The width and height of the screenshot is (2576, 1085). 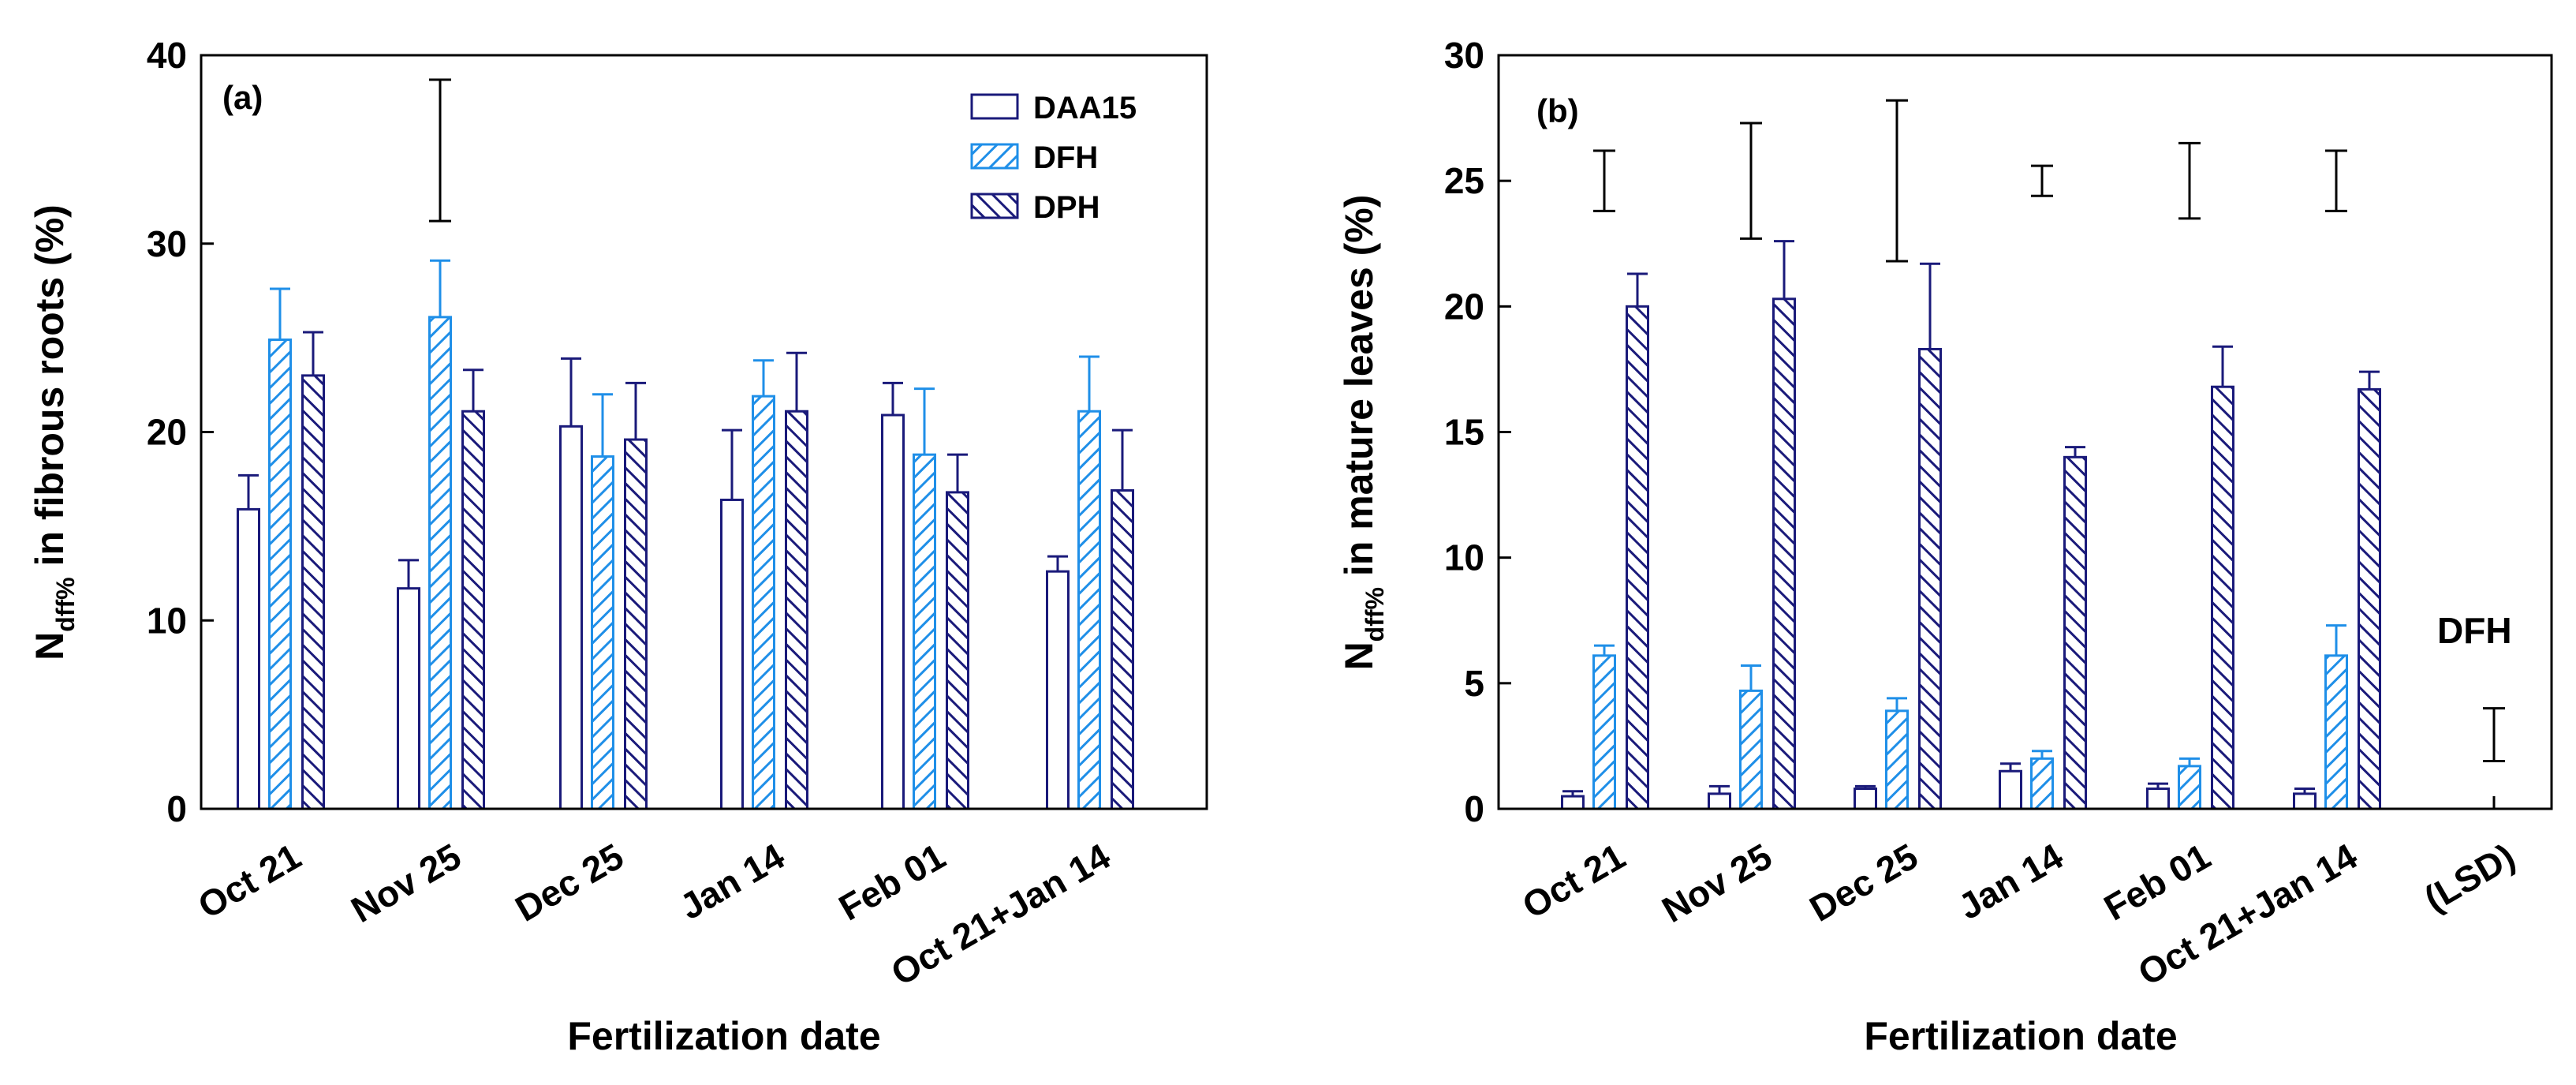 I want to click on panel-b-y-tick-label: 30, so click(x=1464, y=55).